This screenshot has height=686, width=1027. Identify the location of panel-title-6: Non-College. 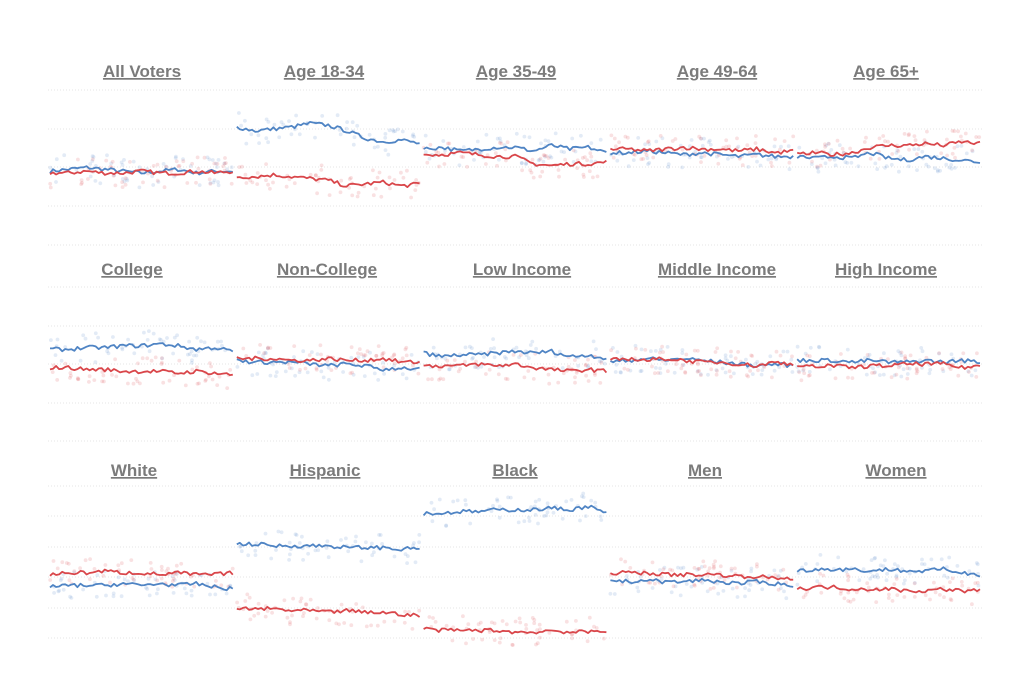
(327, 269).